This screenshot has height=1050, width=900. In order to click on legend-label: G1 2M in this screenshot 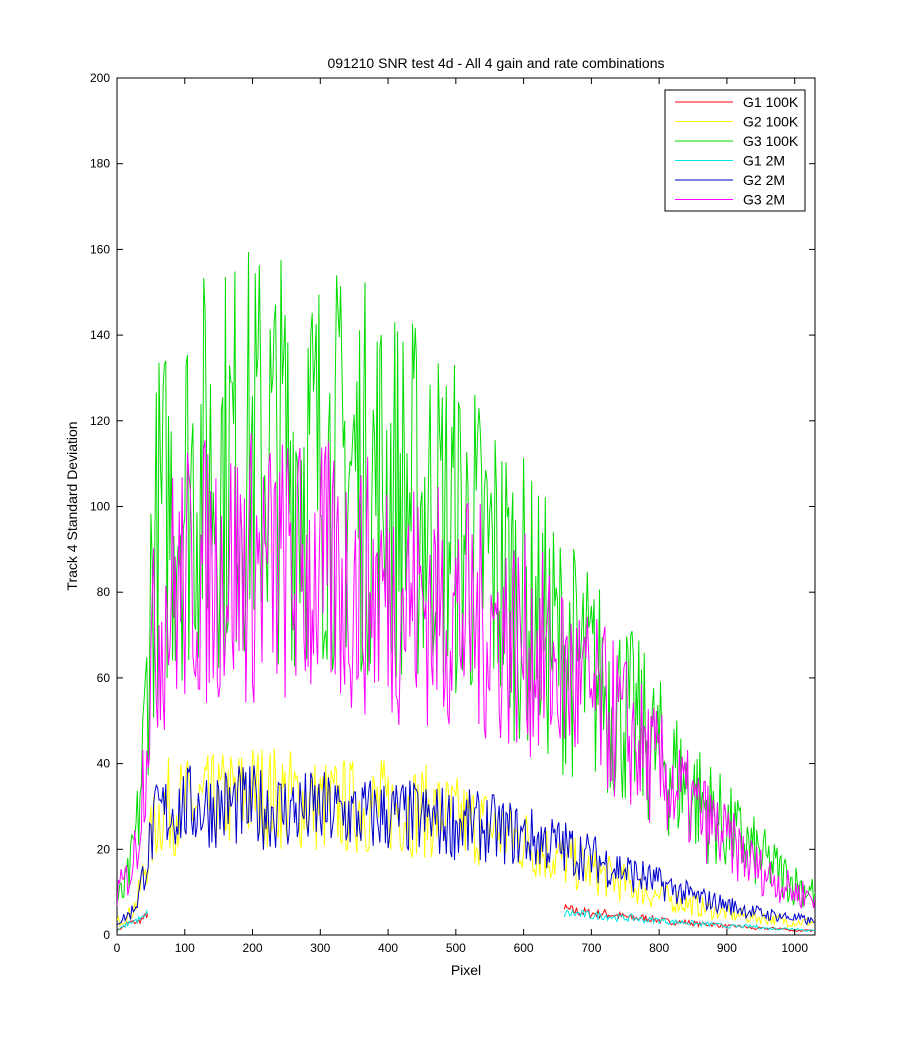, I will do `click(764, 161)`.